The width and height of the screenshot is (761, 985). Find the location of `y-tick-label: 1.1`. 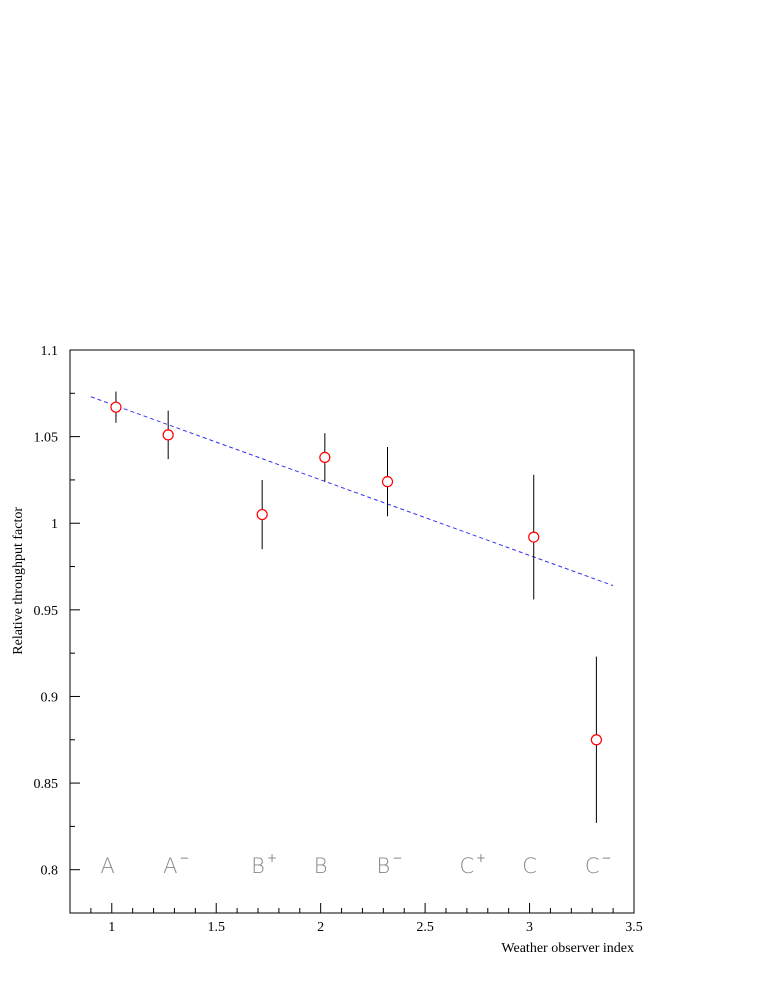

y-tick-label: 1.1 is located at coordinates (50, 351).